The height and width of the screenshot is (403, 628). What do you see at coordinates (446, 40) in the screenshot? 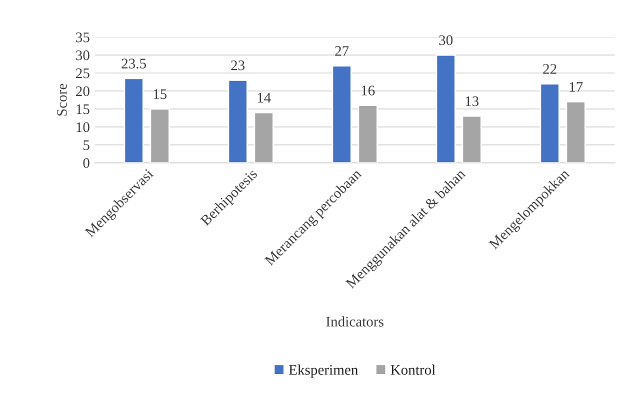
I see `data-label: 30` at bounding box center [446, 40].